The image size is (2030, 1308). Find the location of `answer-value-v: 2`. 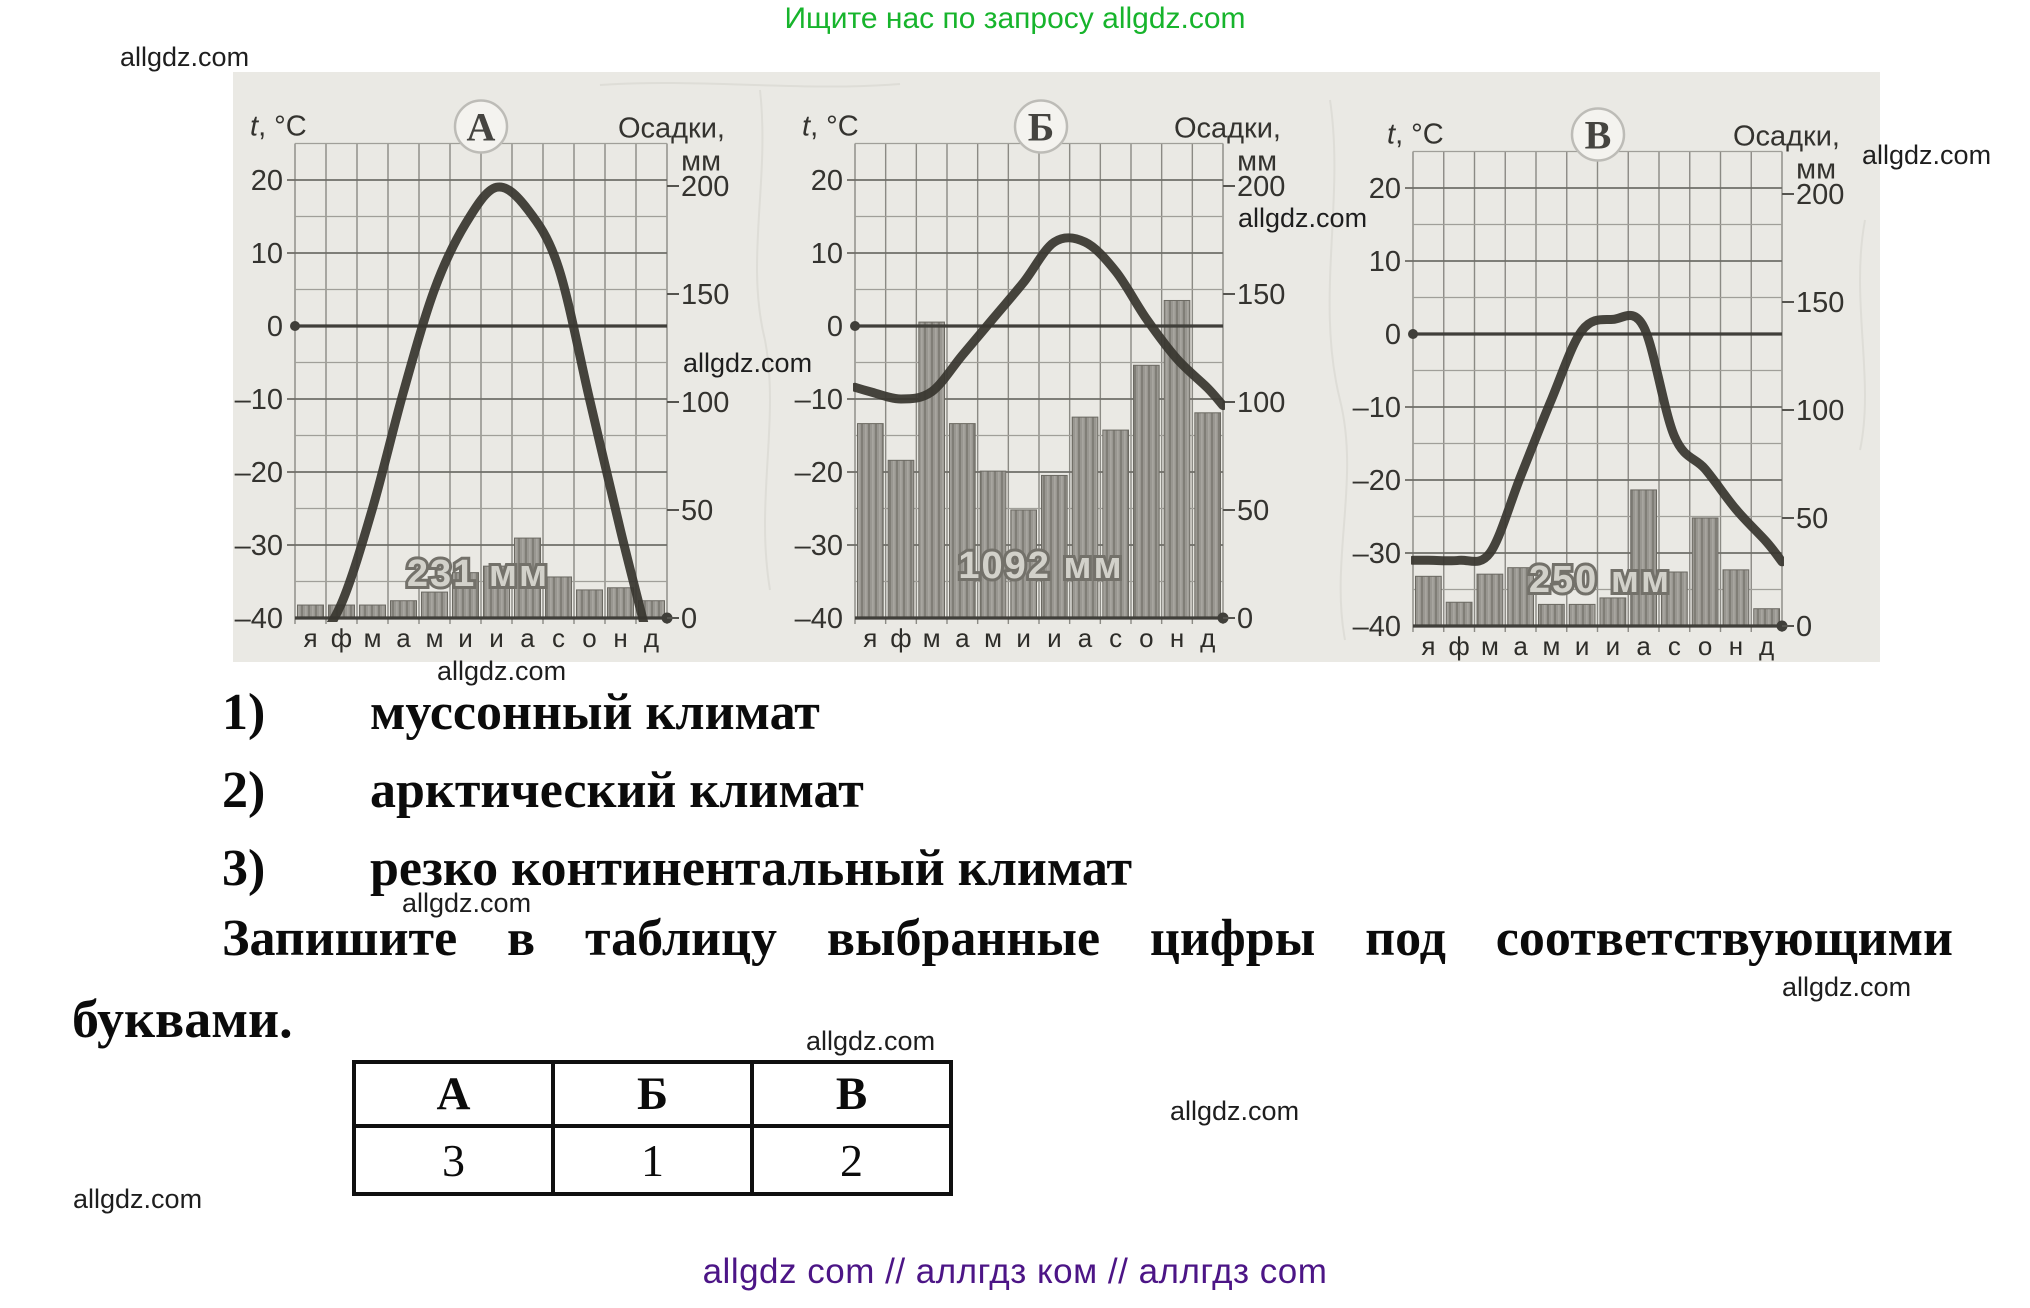

answer-value-v: 2 is located at coordinates (851, 1160).